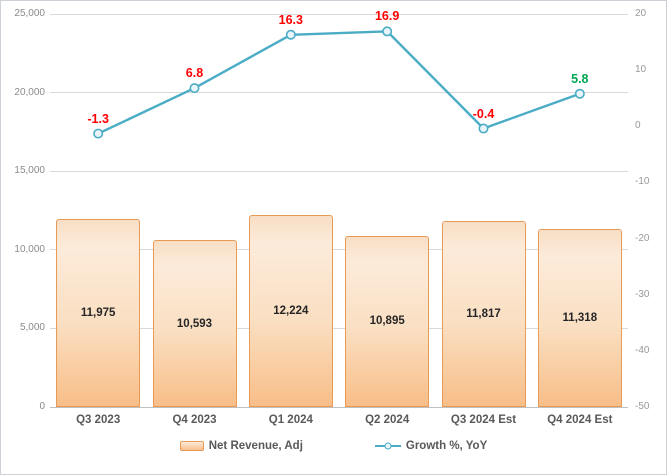 Image resolution: width=667 pixels, height=475 pixels. What do you see at coordinates (29, 249) in the screenshot?
I see `y-left-tick-label: 10,000` at bounding box center [29, 249].